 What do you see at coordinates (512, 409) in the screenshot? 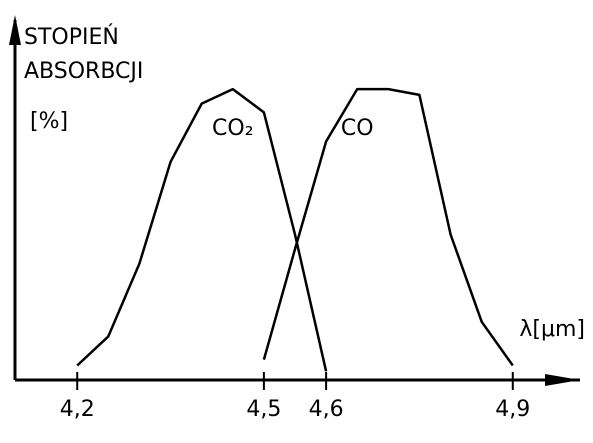
I see `x-tick-label: 4,9` at bounding box center [512, 409].